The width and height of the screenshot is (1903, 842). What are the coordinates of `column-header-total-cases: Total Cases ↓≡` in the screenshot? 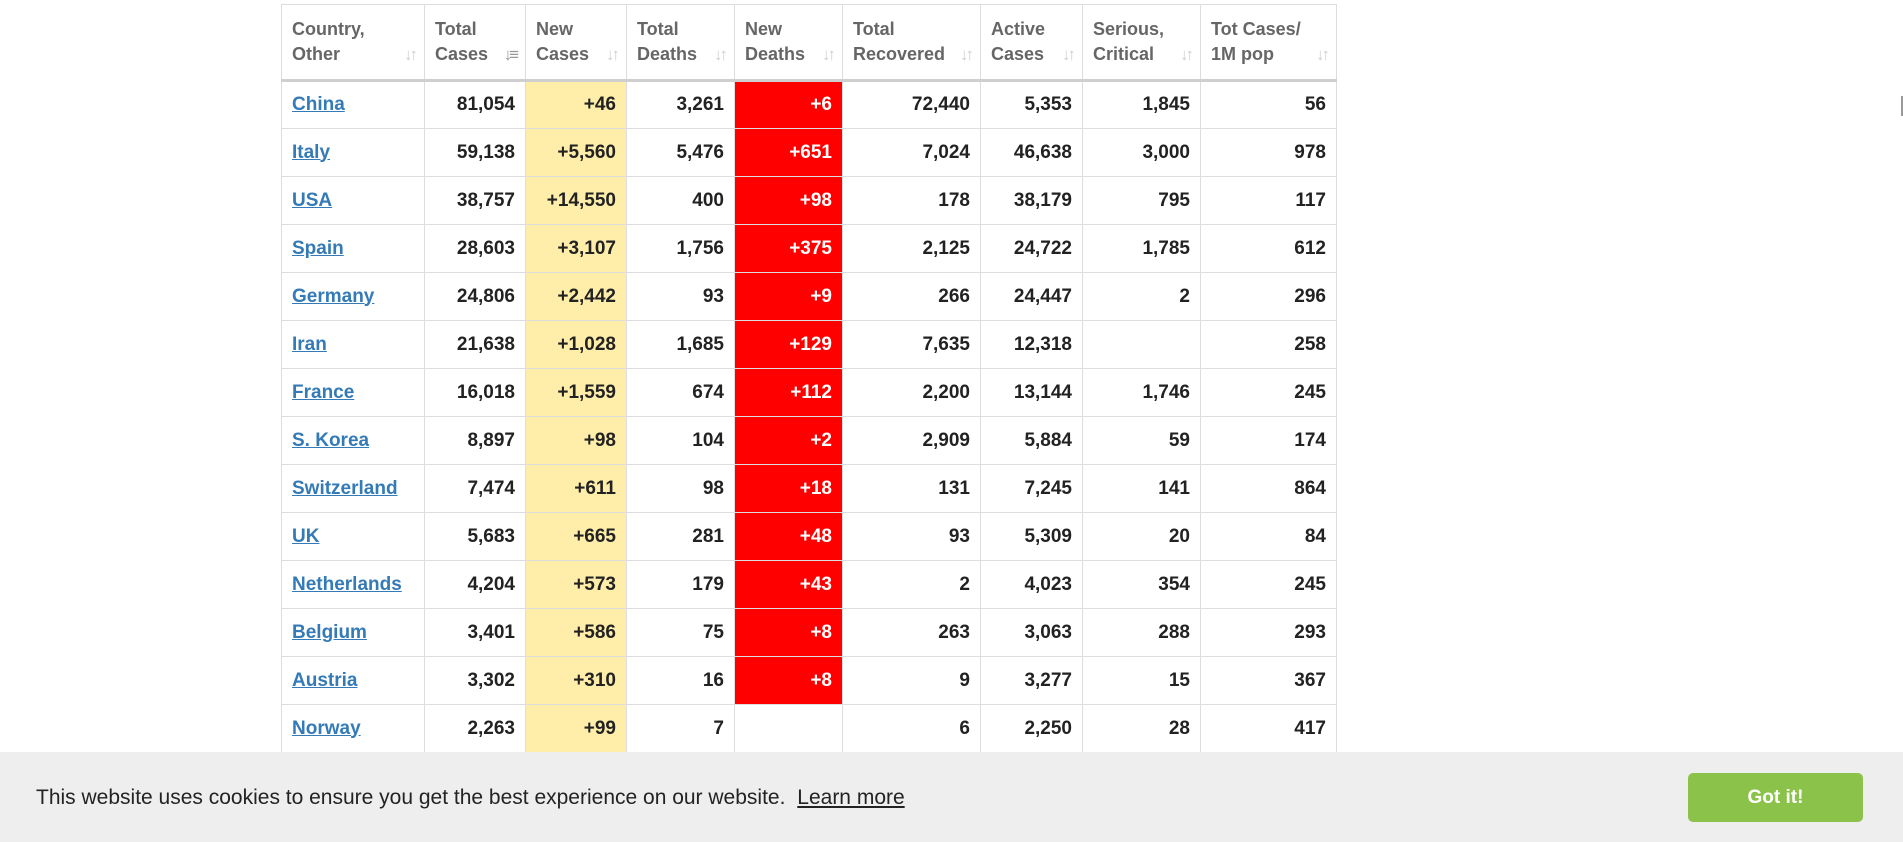 It's located at (475, 43).